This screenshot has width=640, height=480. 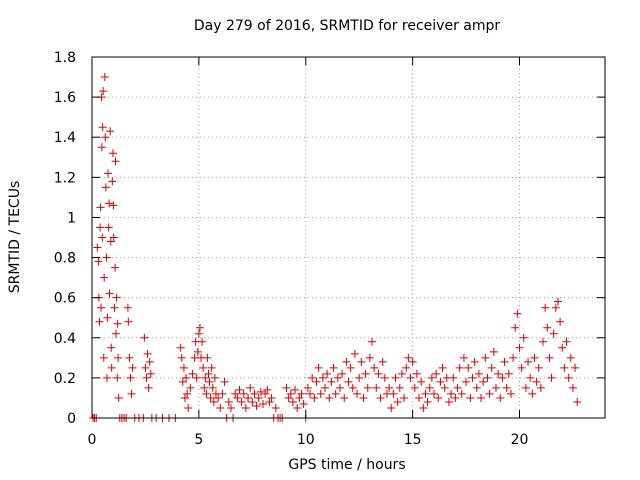 I want to click on x-axis-label: GPS time / hours, so click(x=346, y=465).